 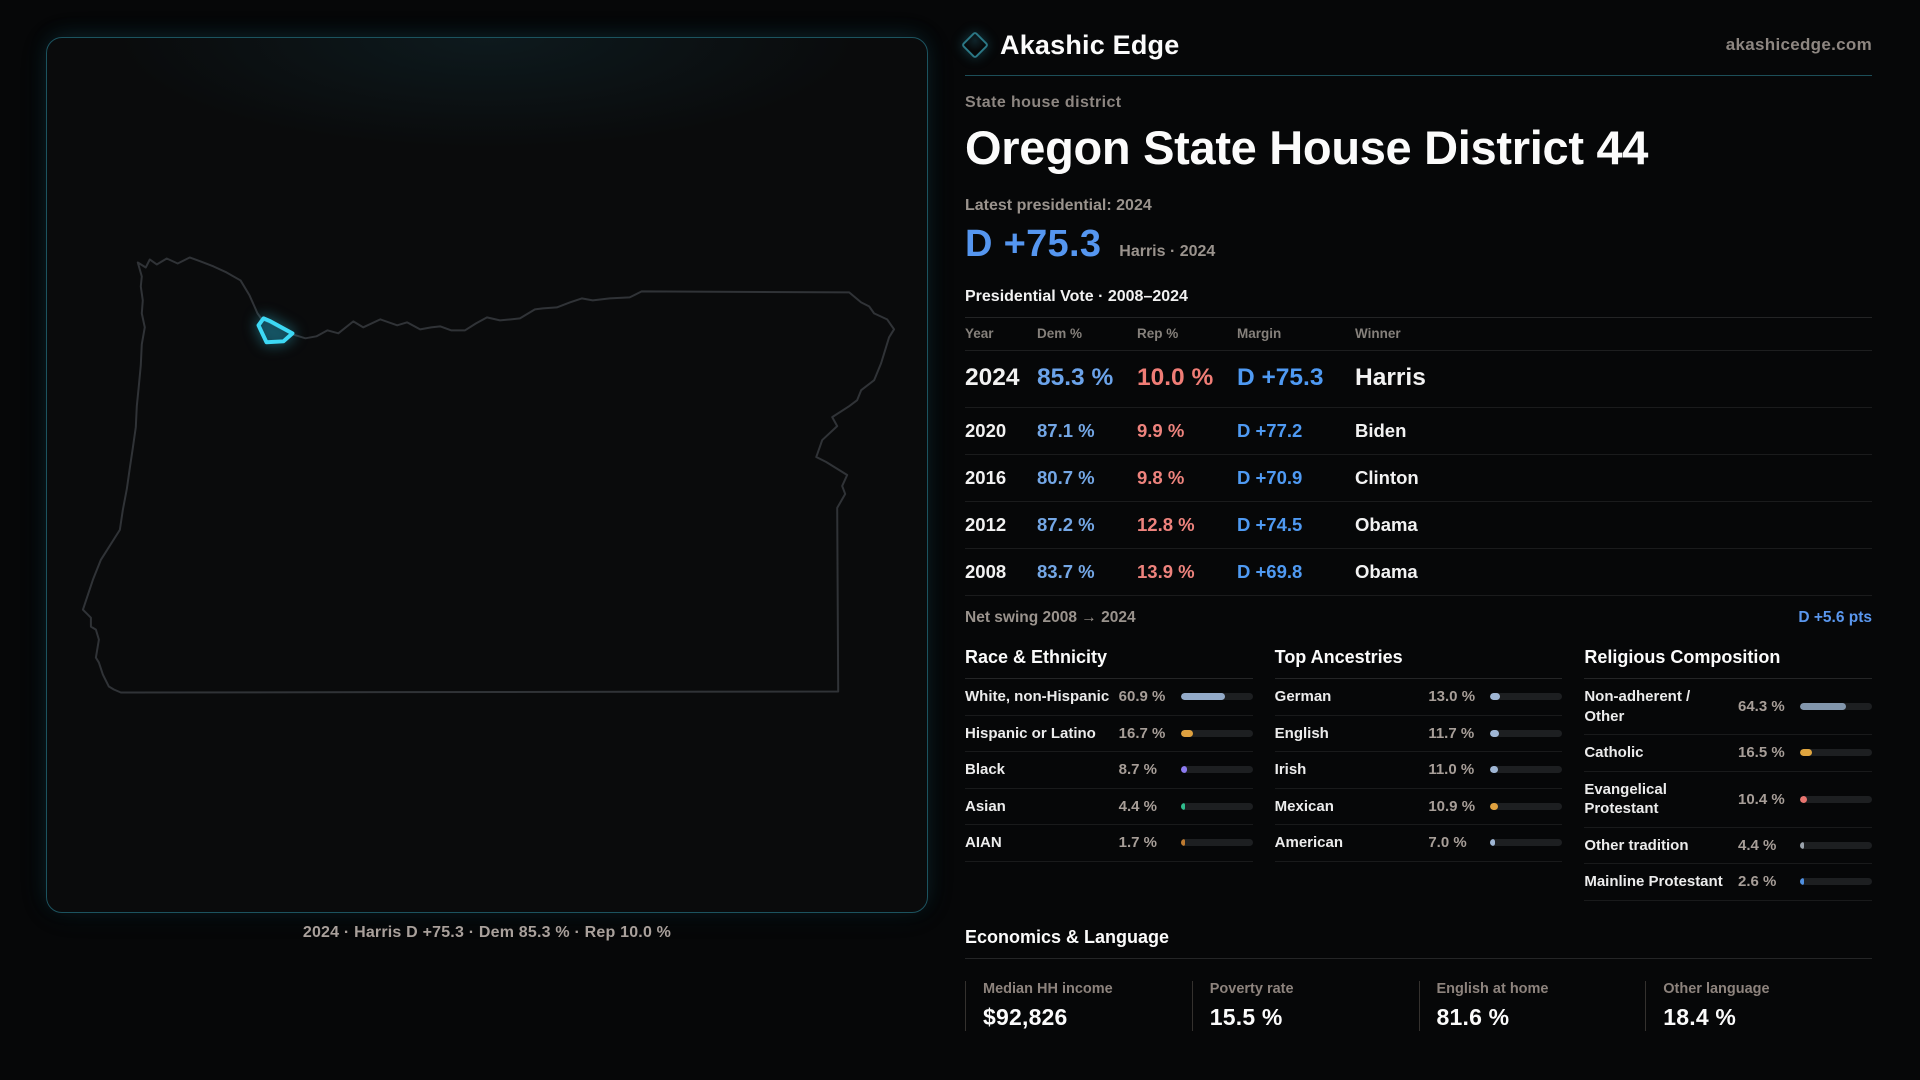 What do you see at coordinates (1798, 44) in the screenshot?
I see `brand-domain-link: akashicedge.com` at bounding box center [1798, 44].